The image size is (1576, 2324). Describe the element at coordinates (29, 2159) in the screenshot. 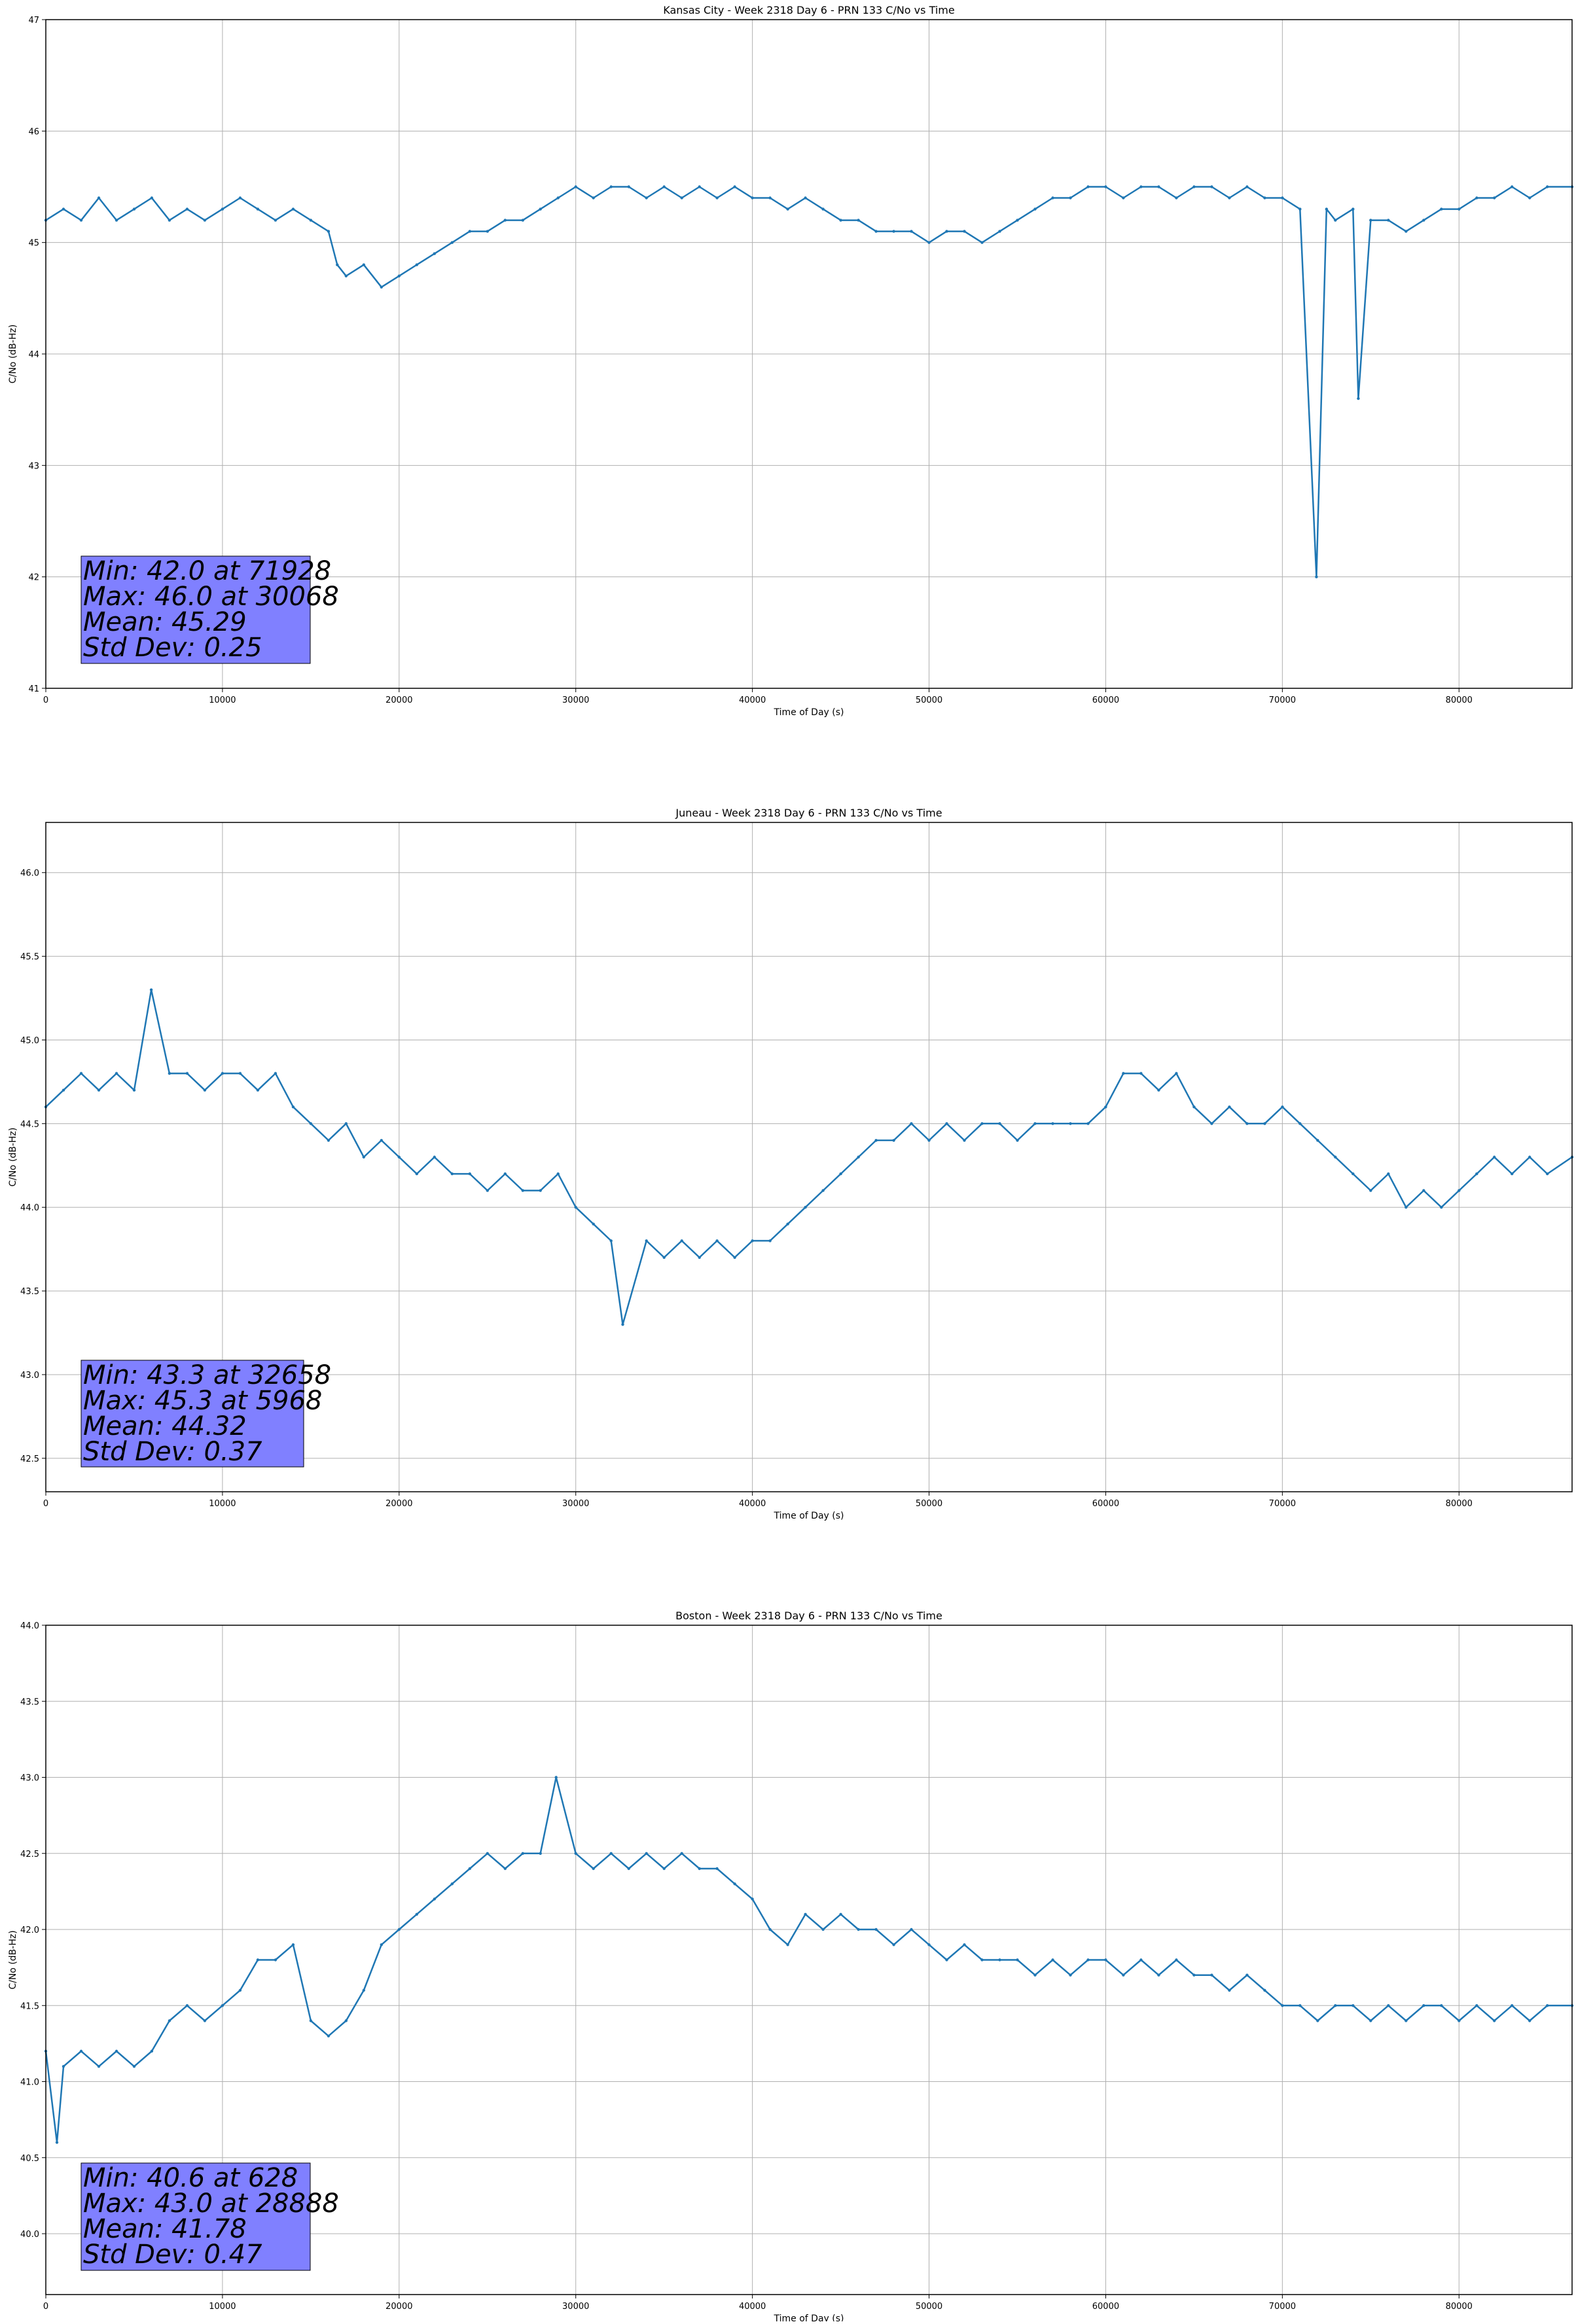

I see `y-tick-label: 40.5` at that location.